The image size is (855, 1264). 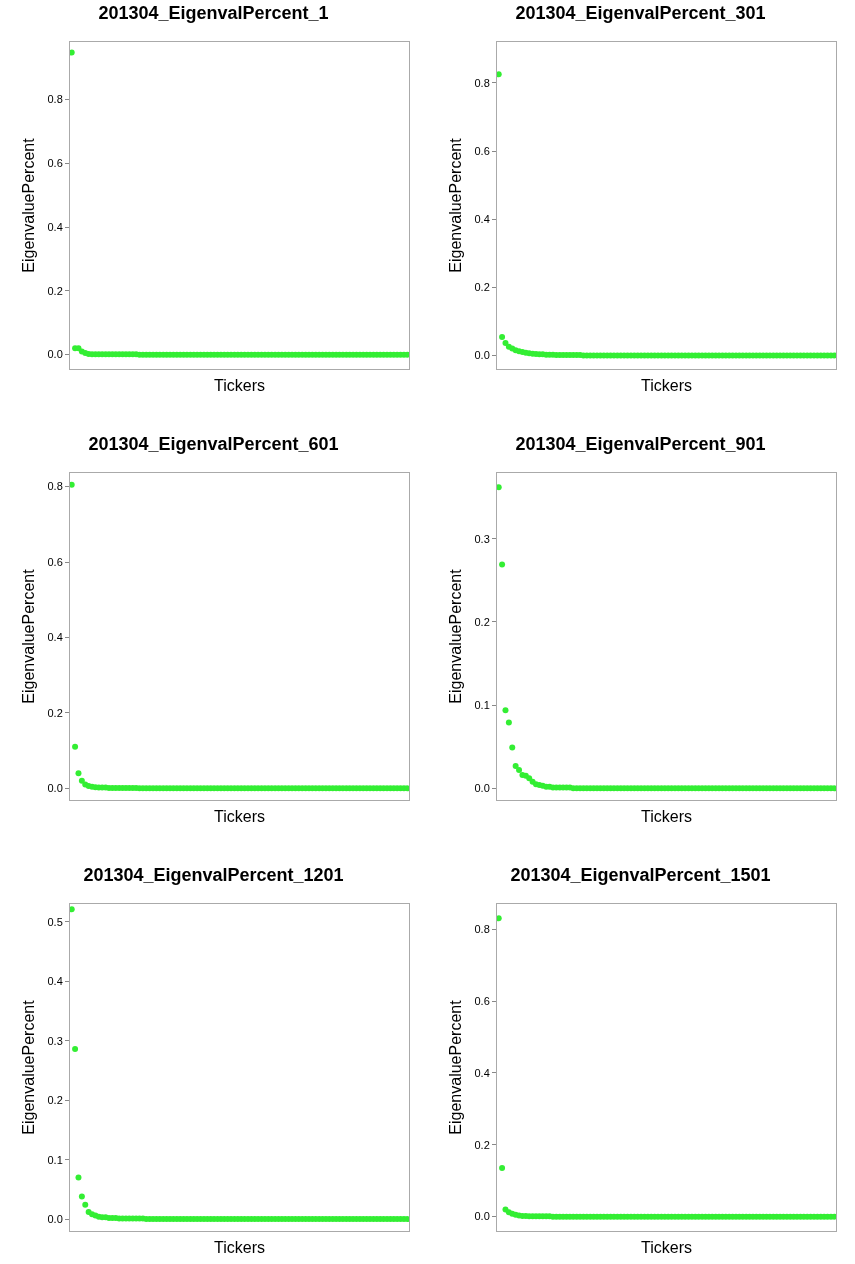 What do you see at coordinates (213, 874) in the screenshot?
I see `chart-title: 201304_EigenvalPercent_1201` at bounding box center [213, 874].